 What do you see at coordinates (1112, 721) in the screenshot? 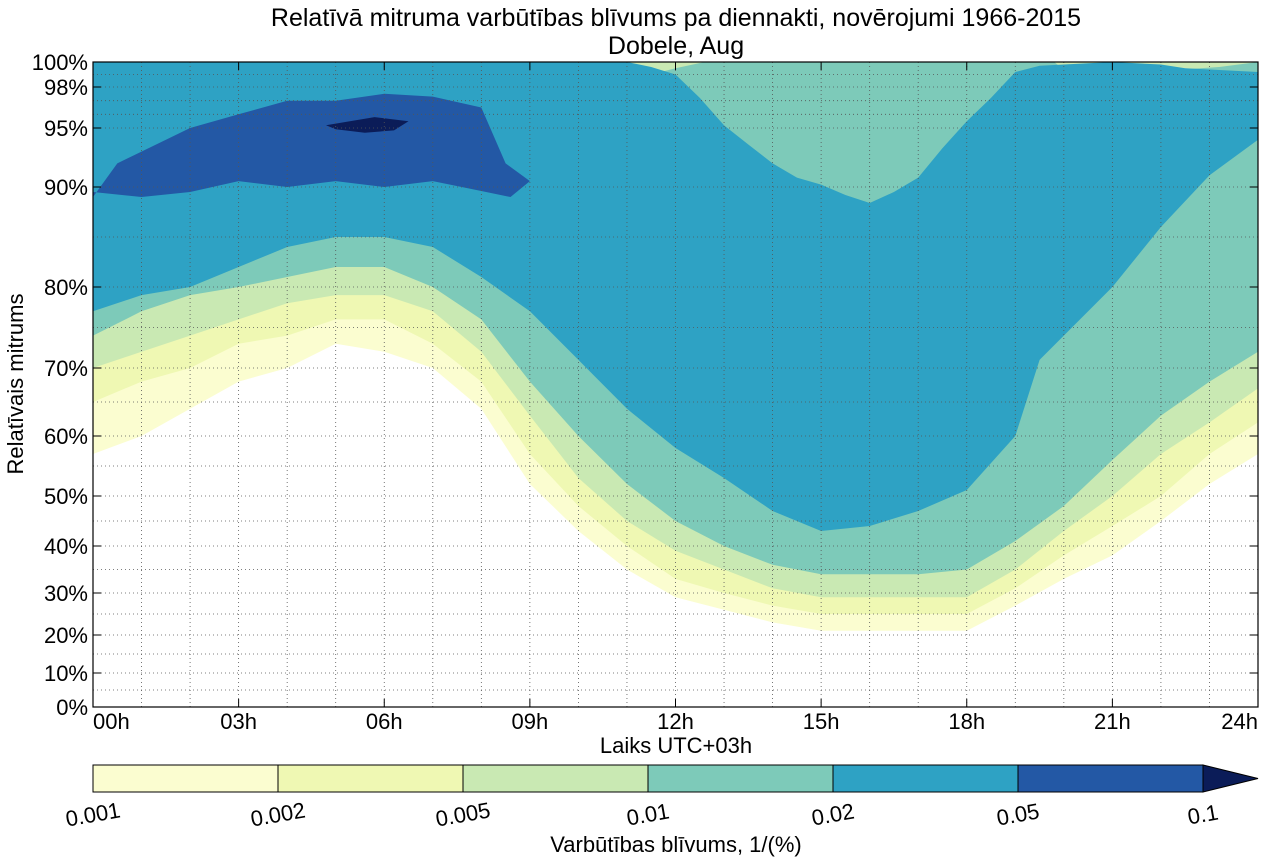
I see `x-tick-label: 21h` at bounding box center [1112, 721].